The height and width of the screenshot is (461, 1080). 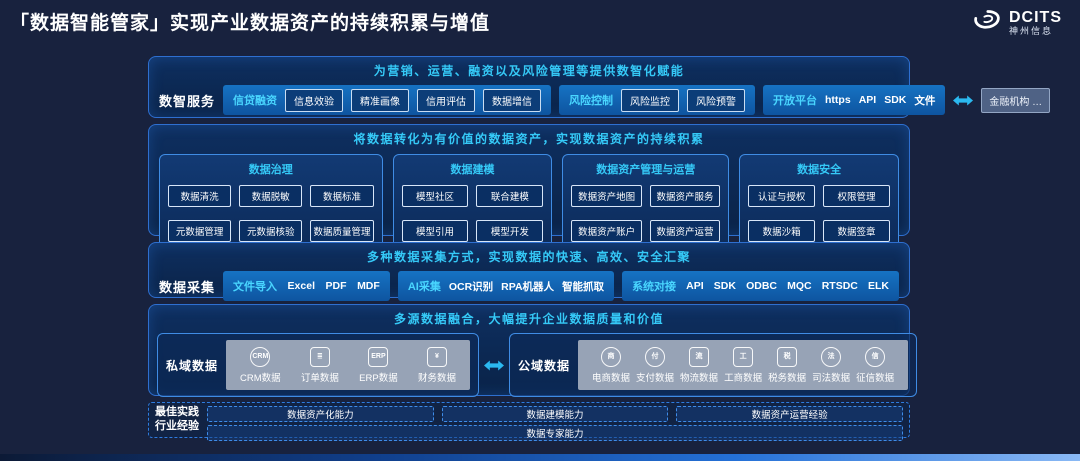 I want to click on payment-data-label: 支付数据, so click(x=655, y=378).